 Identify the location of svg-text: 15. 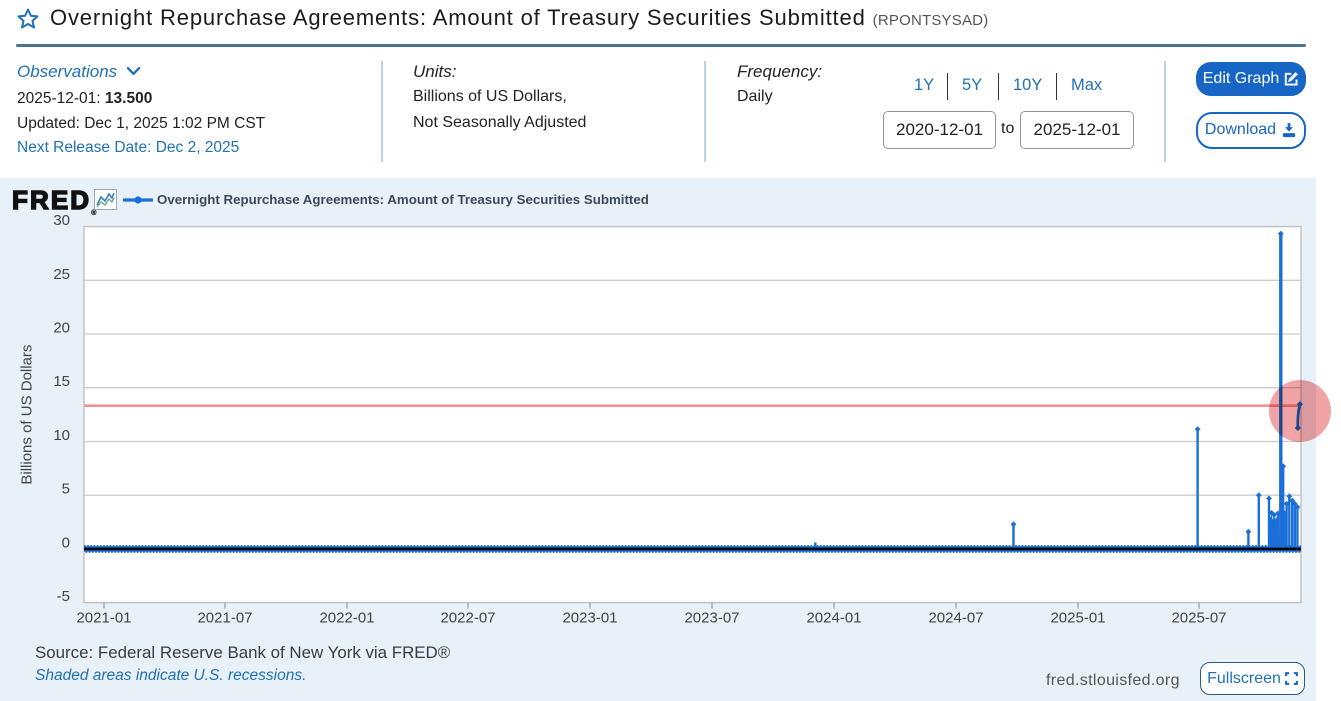
(61, 381).